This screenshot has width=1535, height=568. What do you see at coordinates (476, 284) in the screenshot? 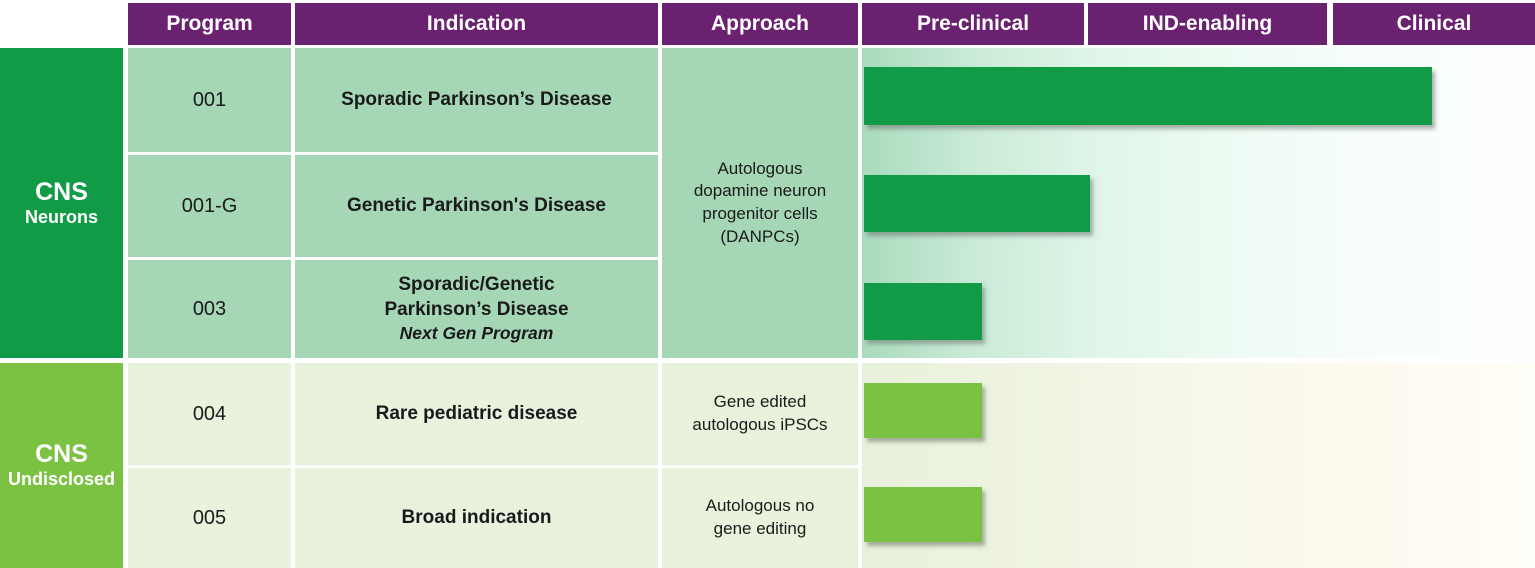
I see `indication-text: Sporadic/Genetic` at bounding box center [476, 284].